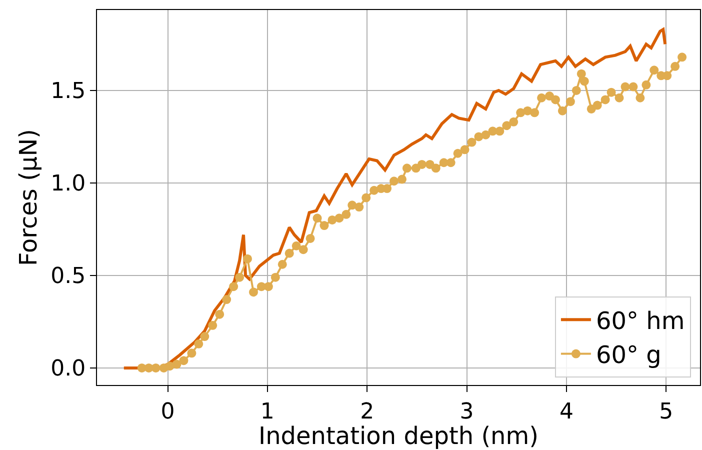  Describe the element at coordinates (629, 355) in the screenshot. I see `legend-label: 60° g` at that location.